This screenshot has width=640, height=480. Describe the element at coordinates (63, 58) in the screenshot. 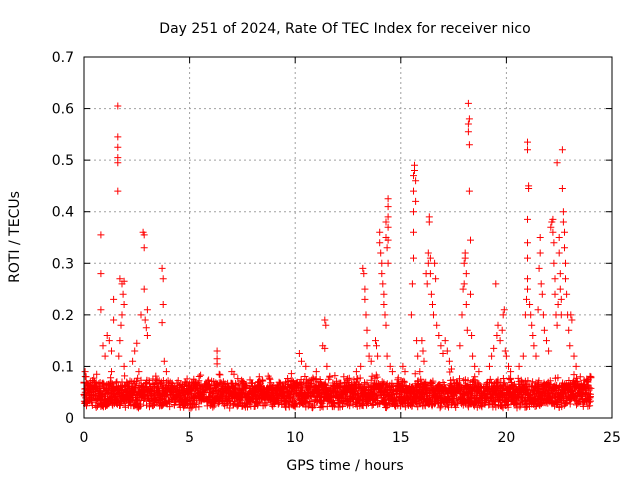

I see `y-tick-label: 0.7` at that location.